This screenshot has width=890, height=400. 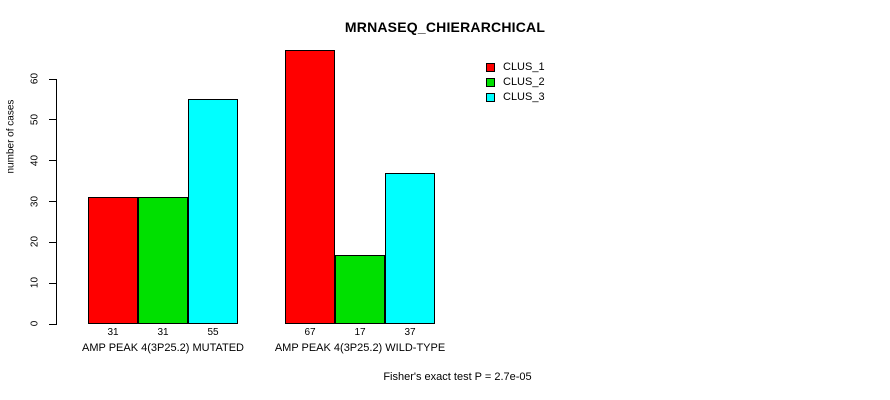 I want to click on bar-value-label: 67, so click(x=310, y=332).